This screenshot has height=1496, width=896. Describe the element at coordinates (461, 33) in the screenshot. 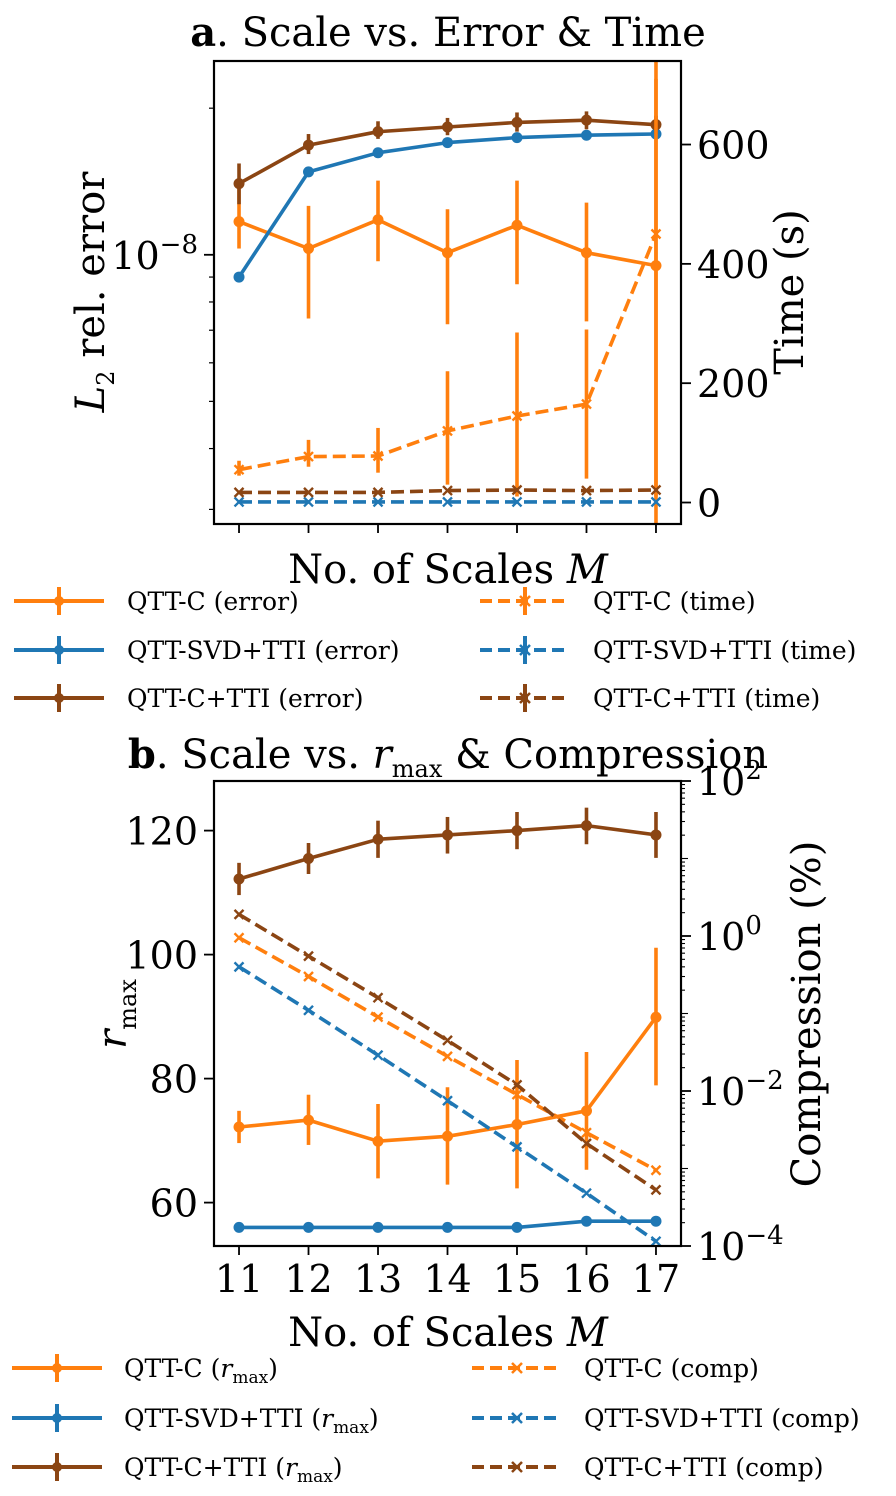

I see `panel-a-title-text: . Scale vs. Error & Time` at that location.